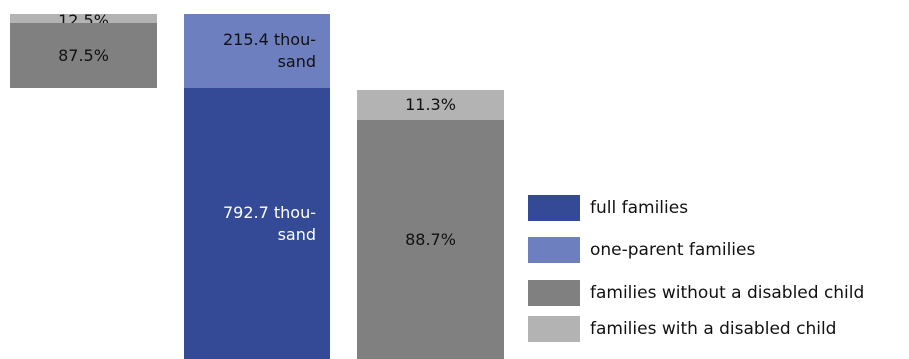 The image size is (909, 359). I want to click on legend-swatch-families-without-disabled-child, so click(554, 293).